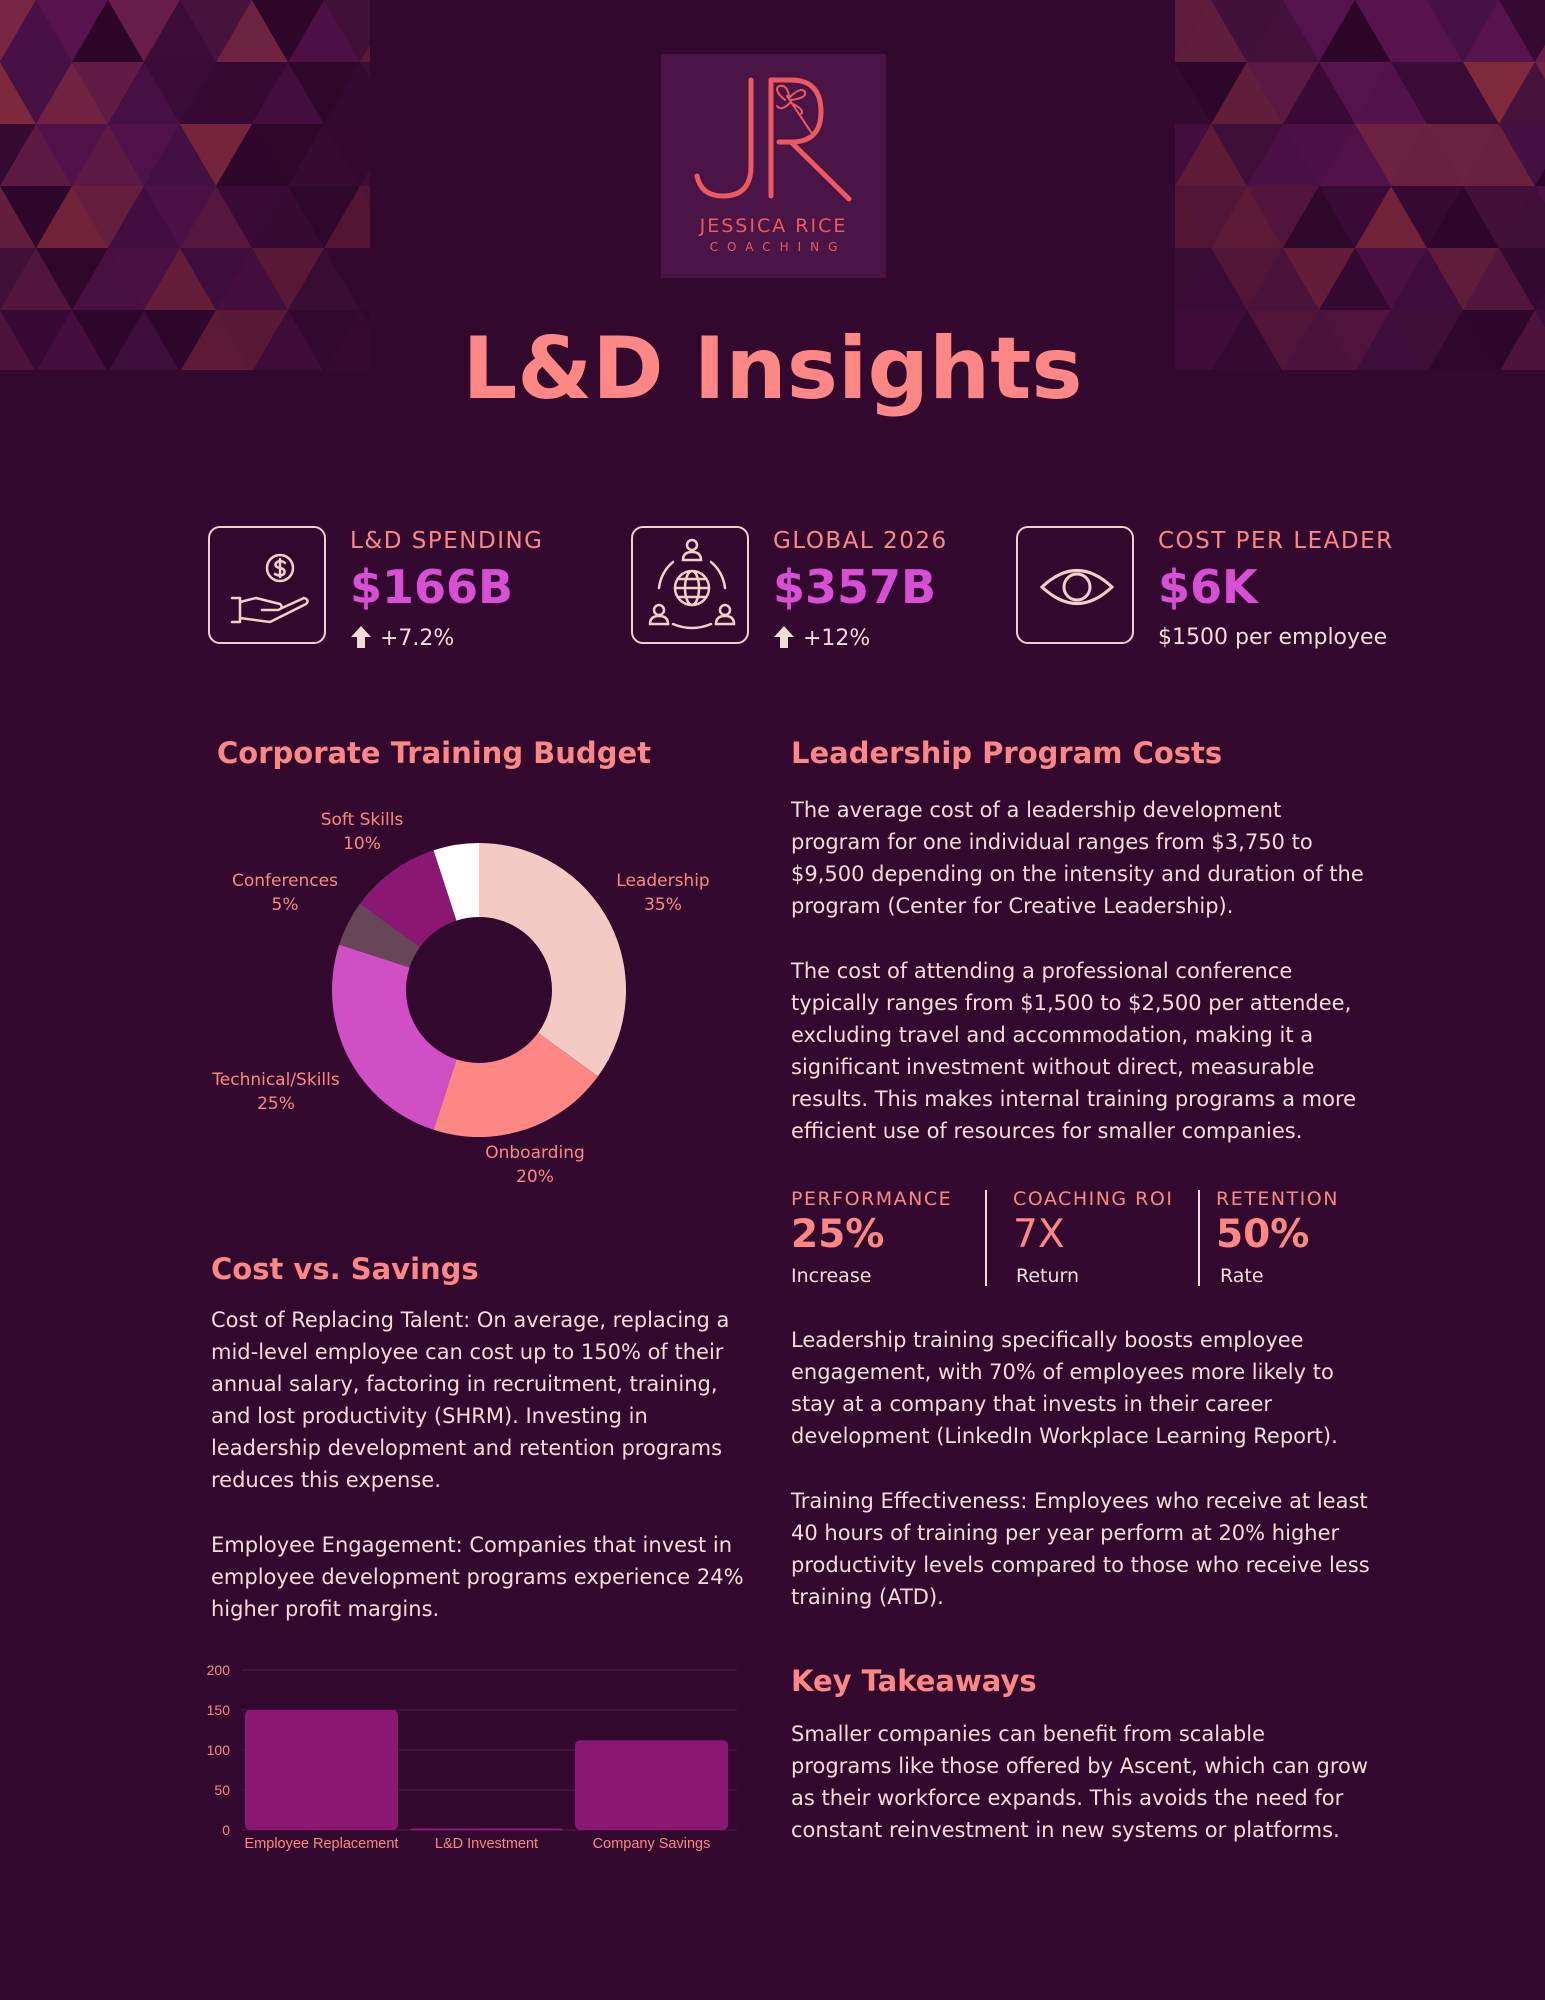 Image resolution: width=1545 pixels, height=2000 pixels. Describe the element at coordinates (837, 638) in the screenshot. I see `stat-change-value: +12%` at that location.